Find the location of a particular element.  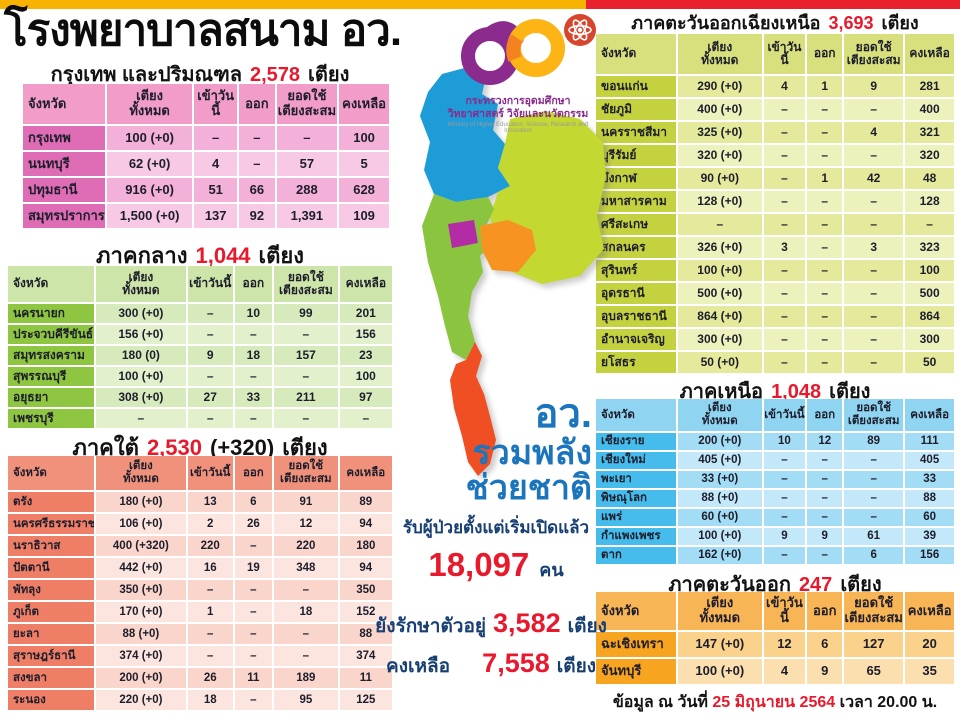

value-cell: 13 is located at coordinates (210, 502).